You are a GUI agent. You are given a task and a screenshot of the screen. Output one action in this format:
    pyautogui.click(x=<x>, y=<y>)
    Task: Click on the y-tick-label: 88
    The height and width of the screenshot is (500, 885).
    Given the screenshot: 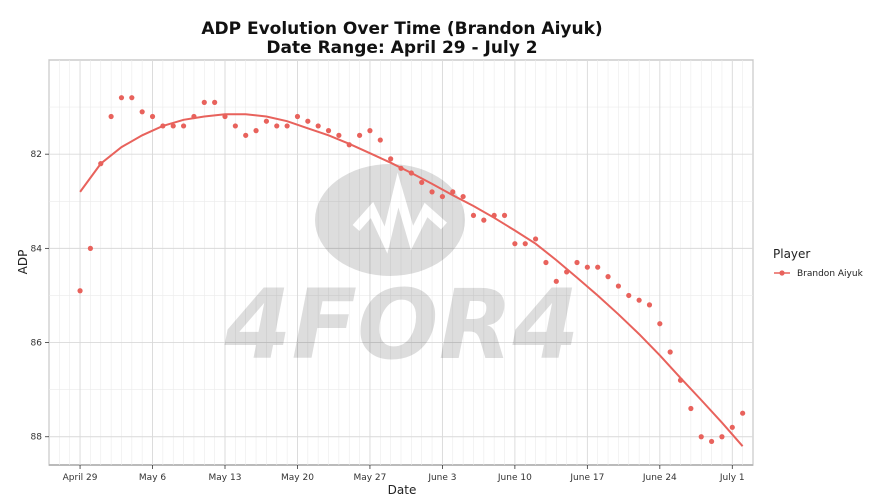 What is the action you would take?
    pyautogui.click(x=37, y=438)
    